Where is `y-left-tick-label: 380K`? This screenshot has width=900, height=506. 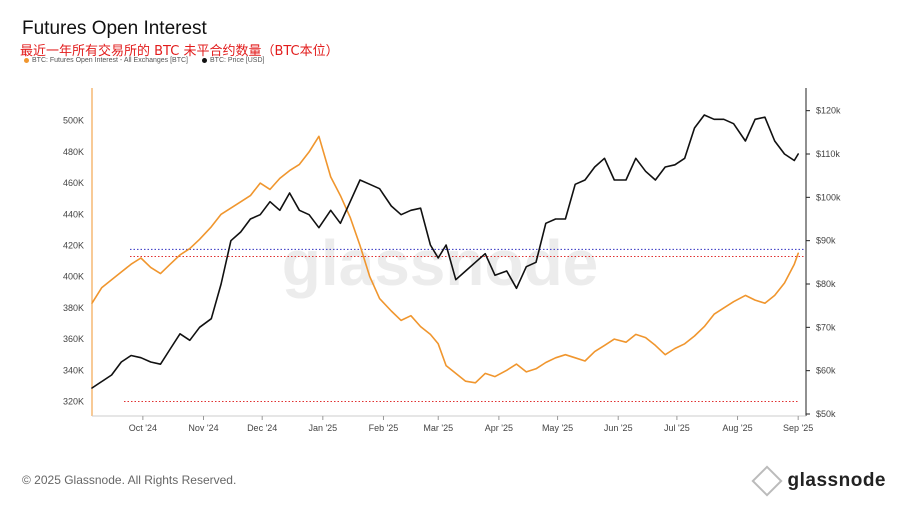 y-left-tick-label: 380K is located at coordinates (73, 308).